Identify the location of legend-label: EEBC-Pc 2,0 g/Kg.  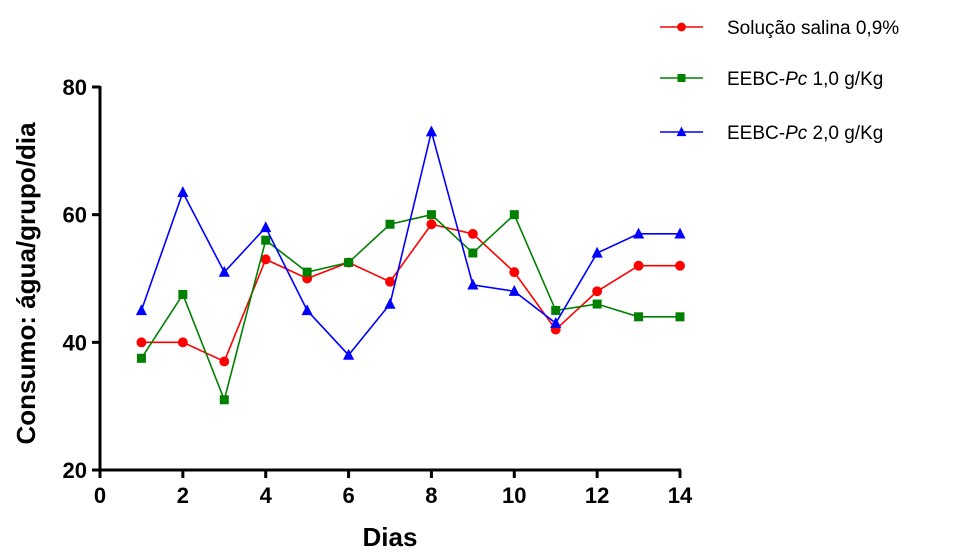
(805, 133).